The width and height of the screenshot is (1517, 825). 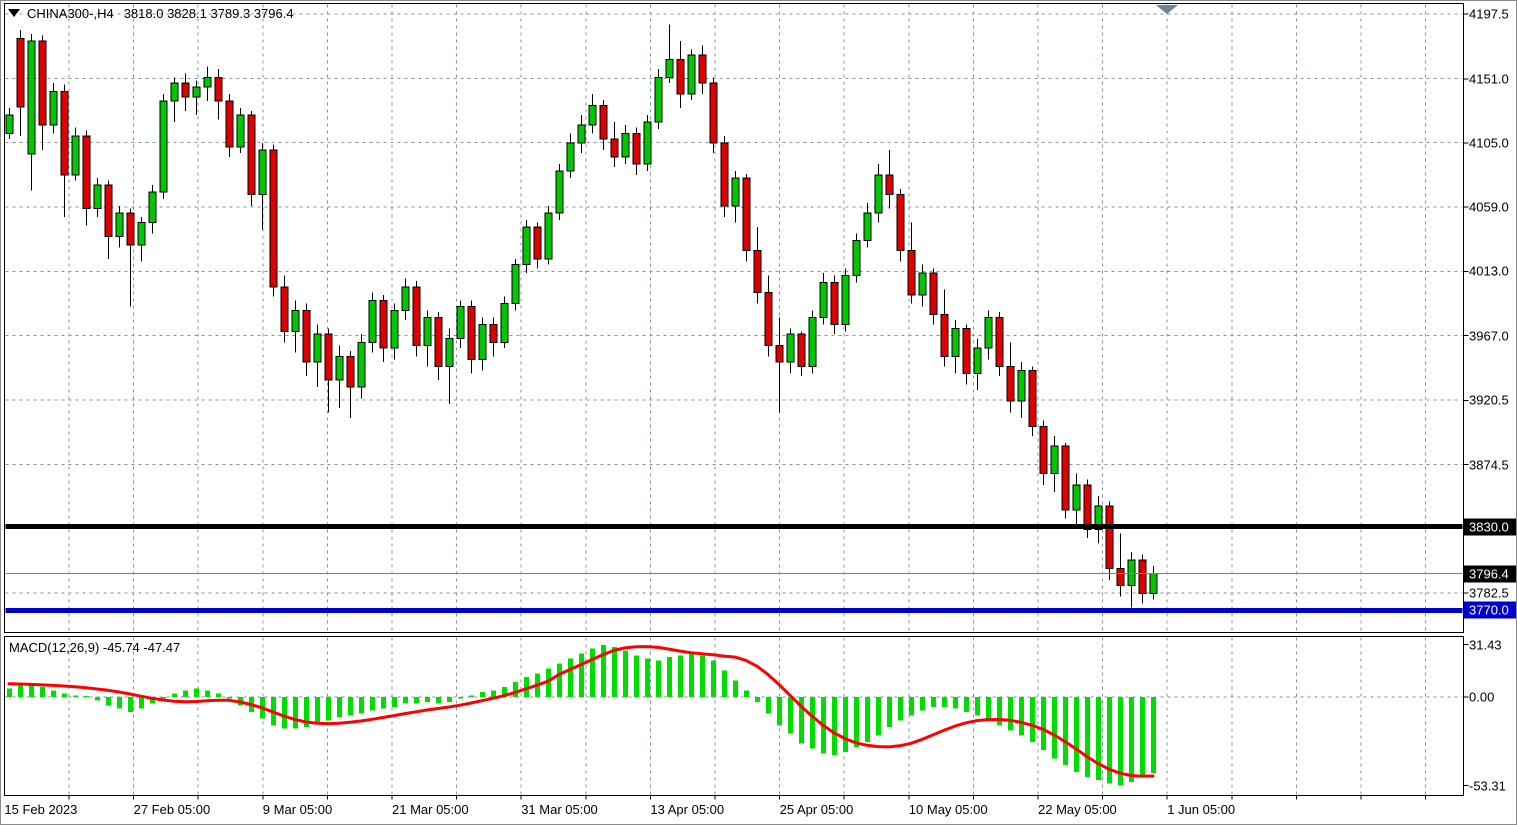 What do you see at coordinates (1077, 809) in the screenshot?
I see `time-axis-label: 22 May 05:00` at bounding box center [1077, 809].